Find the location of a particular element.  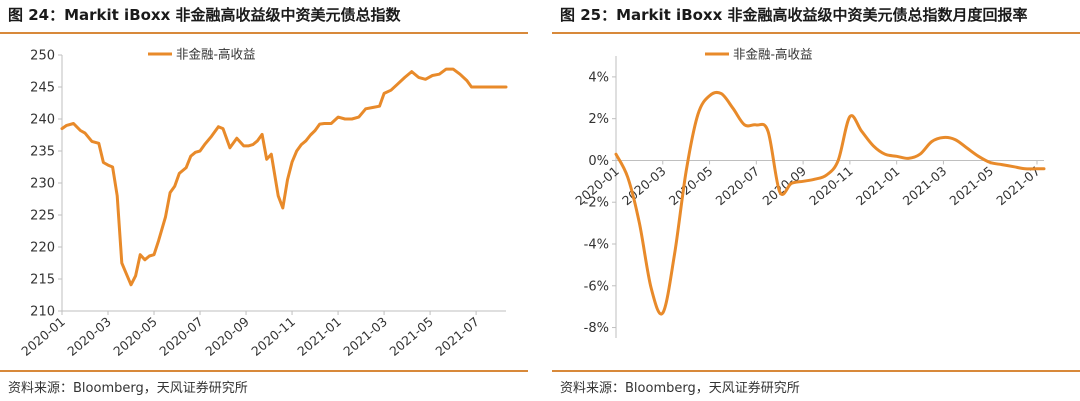

y-tick-label: 220 is located at coordinates (42, 248).